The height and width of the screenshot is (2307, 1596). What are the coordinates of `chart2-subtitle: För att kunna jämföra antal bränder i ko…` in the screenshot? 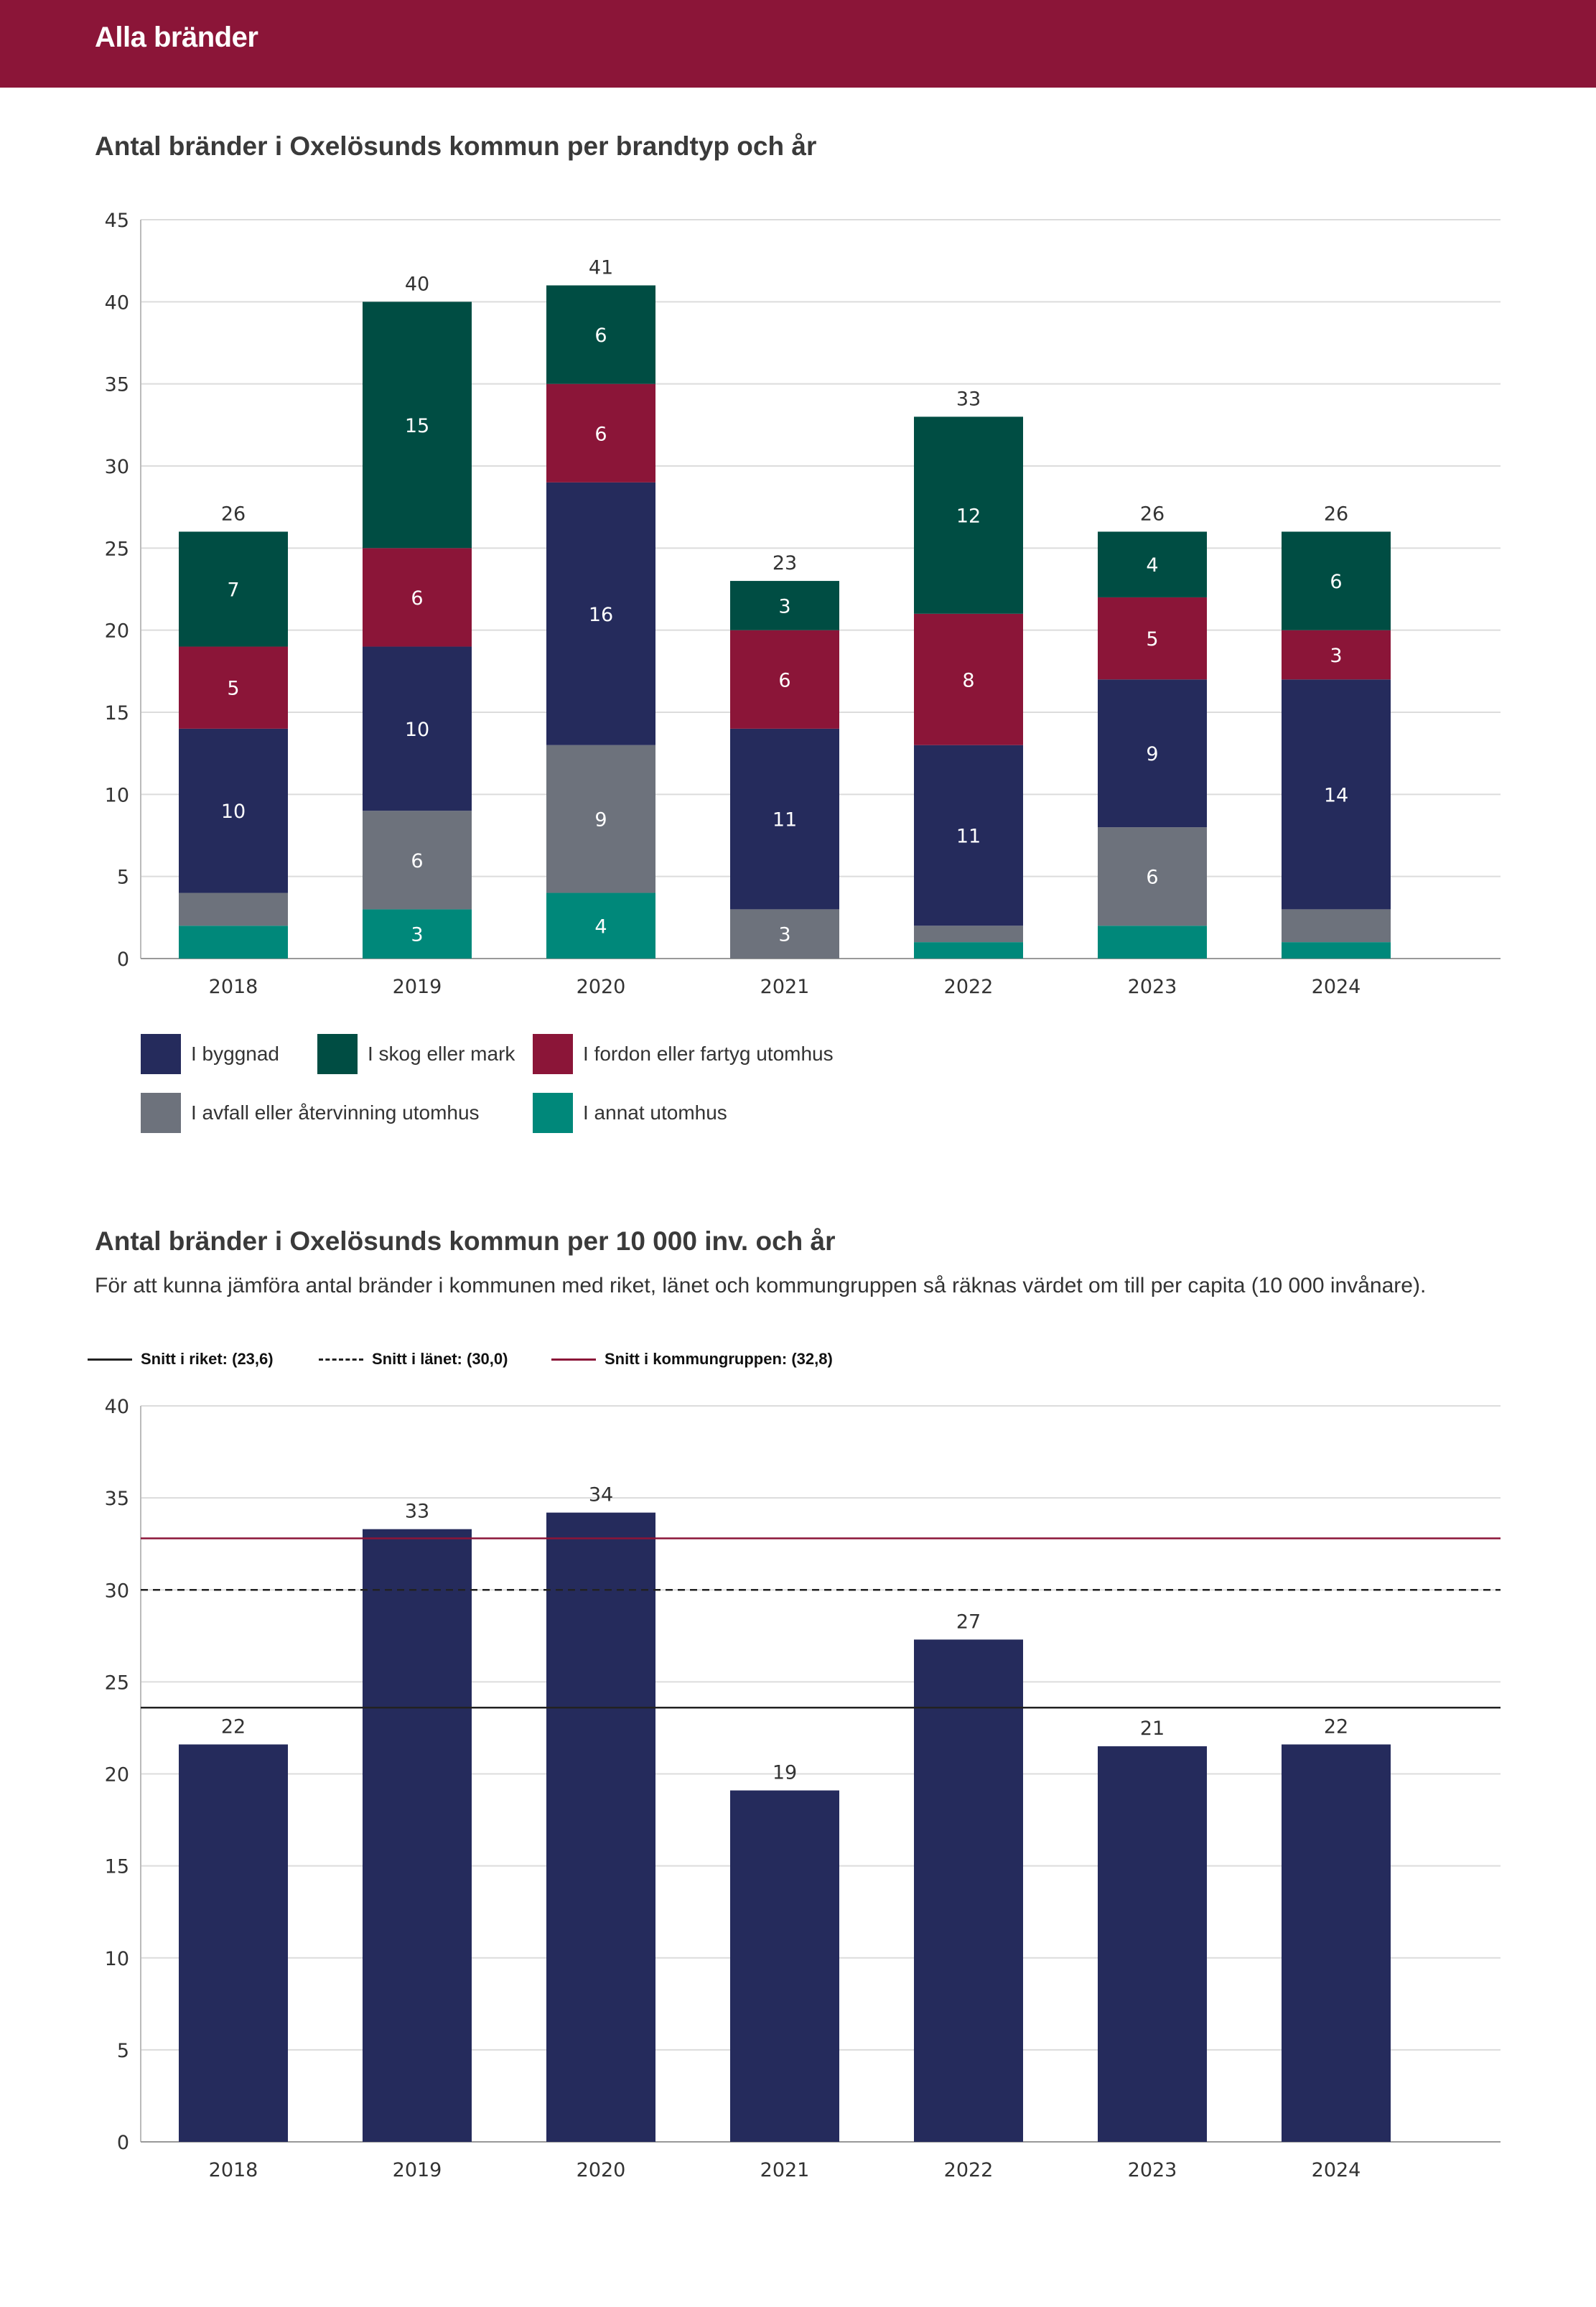 It's located at (761, 1285).